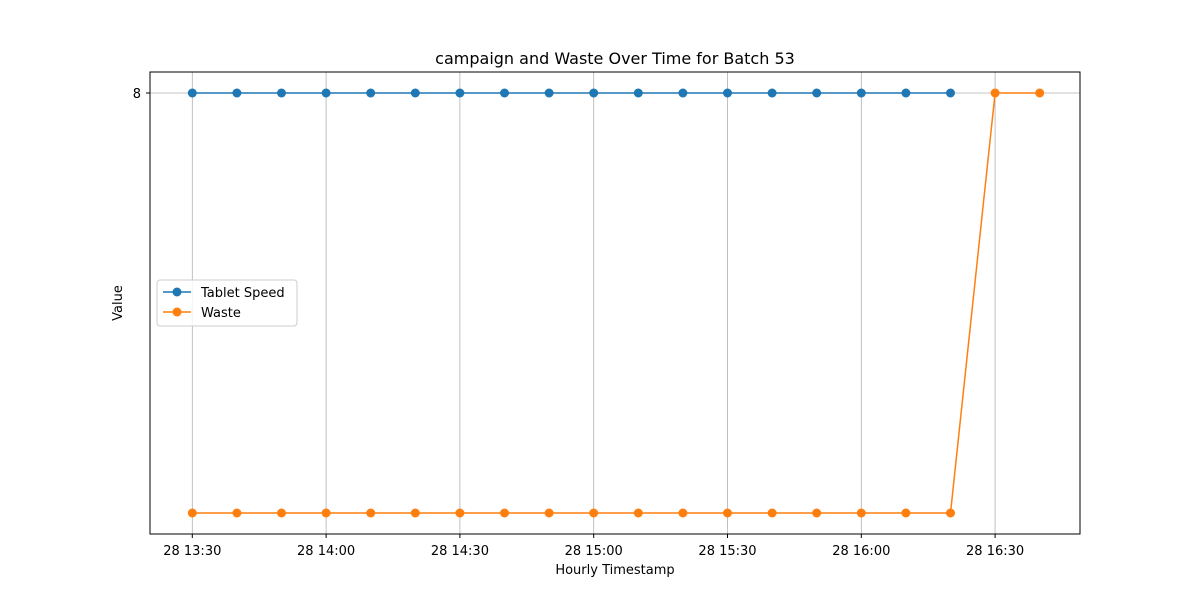 This screenshot has width=1200, height=600. I want to click on series-tablet-speed, so click(571, 93).